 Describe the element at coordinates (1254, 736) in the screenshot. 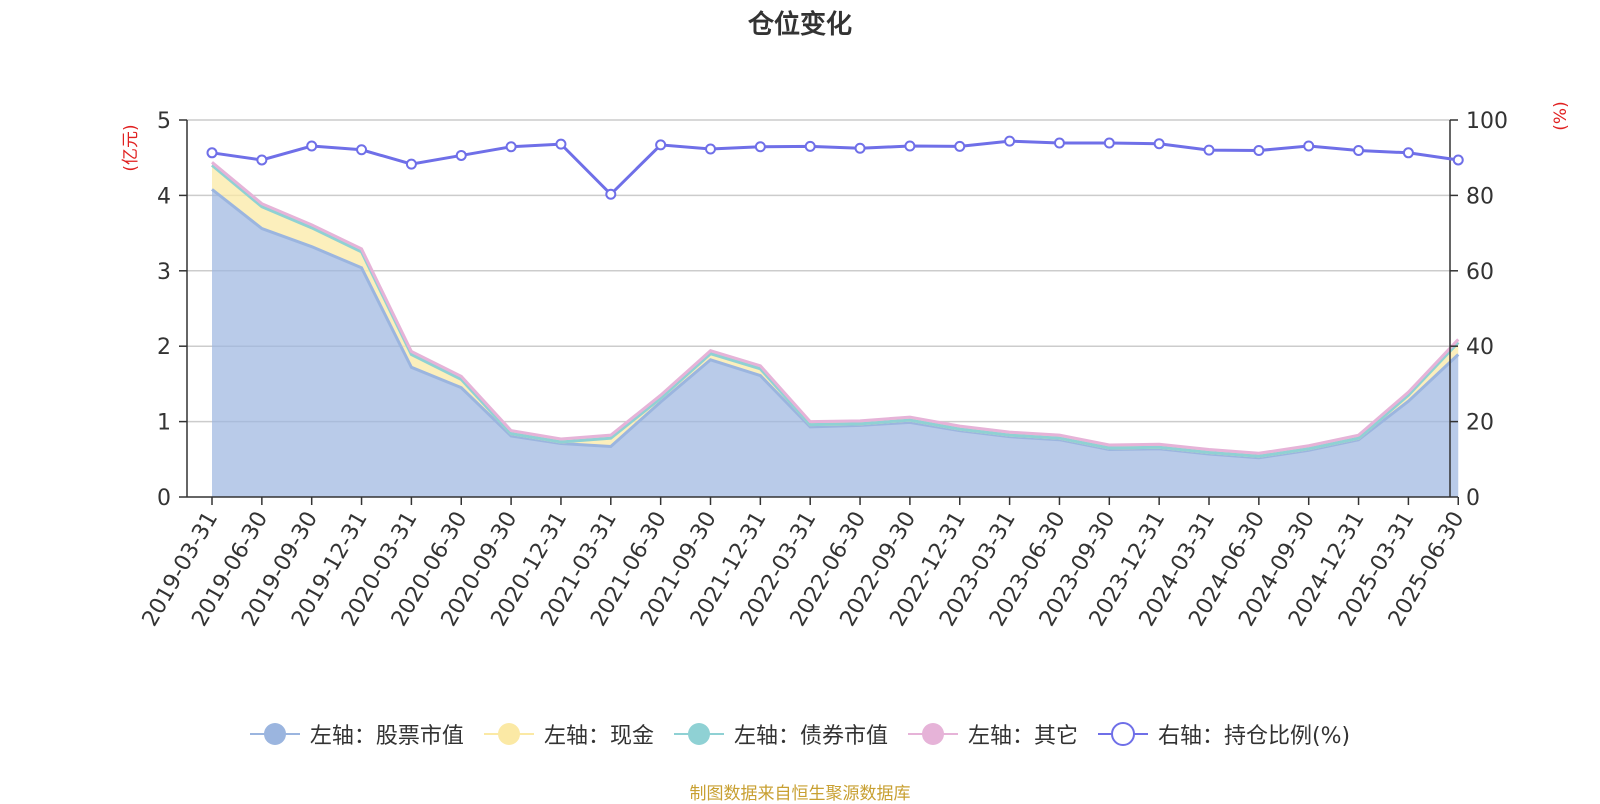

I see `legend-label: 右轴：持仓比例(%)` at that location.